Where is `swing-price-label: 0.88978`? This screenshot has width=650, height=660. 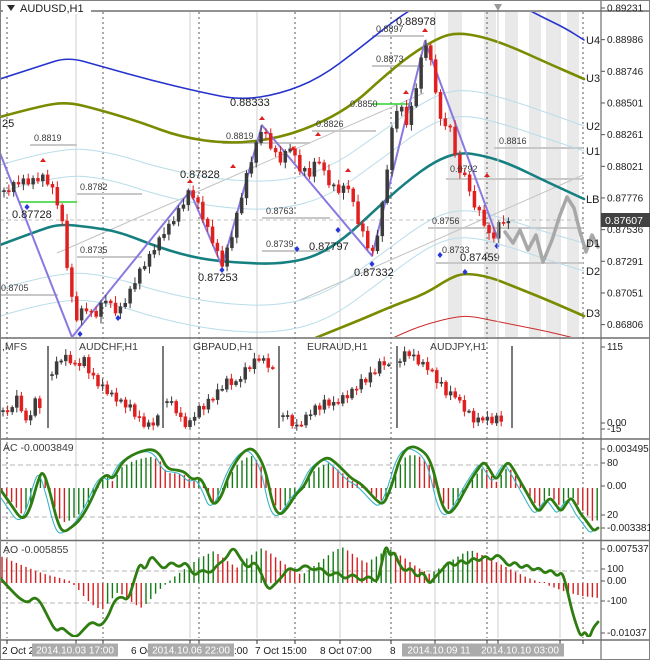 swing-price-label: 0.88978 is located at coordinates (416, 22).